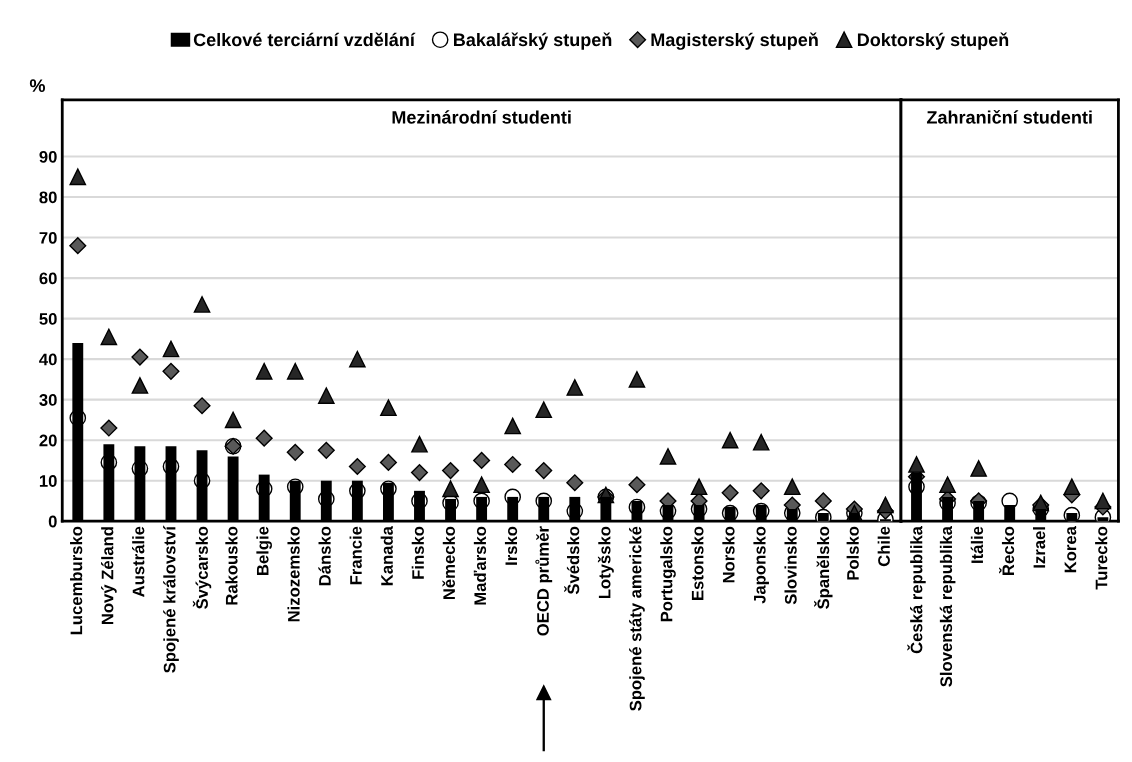 The height and width of the screenshot is (762, 1132). Describe the element at coordinates (138, 561) in the screenshot. I see `x-tick-label: Austrálie` at that location.